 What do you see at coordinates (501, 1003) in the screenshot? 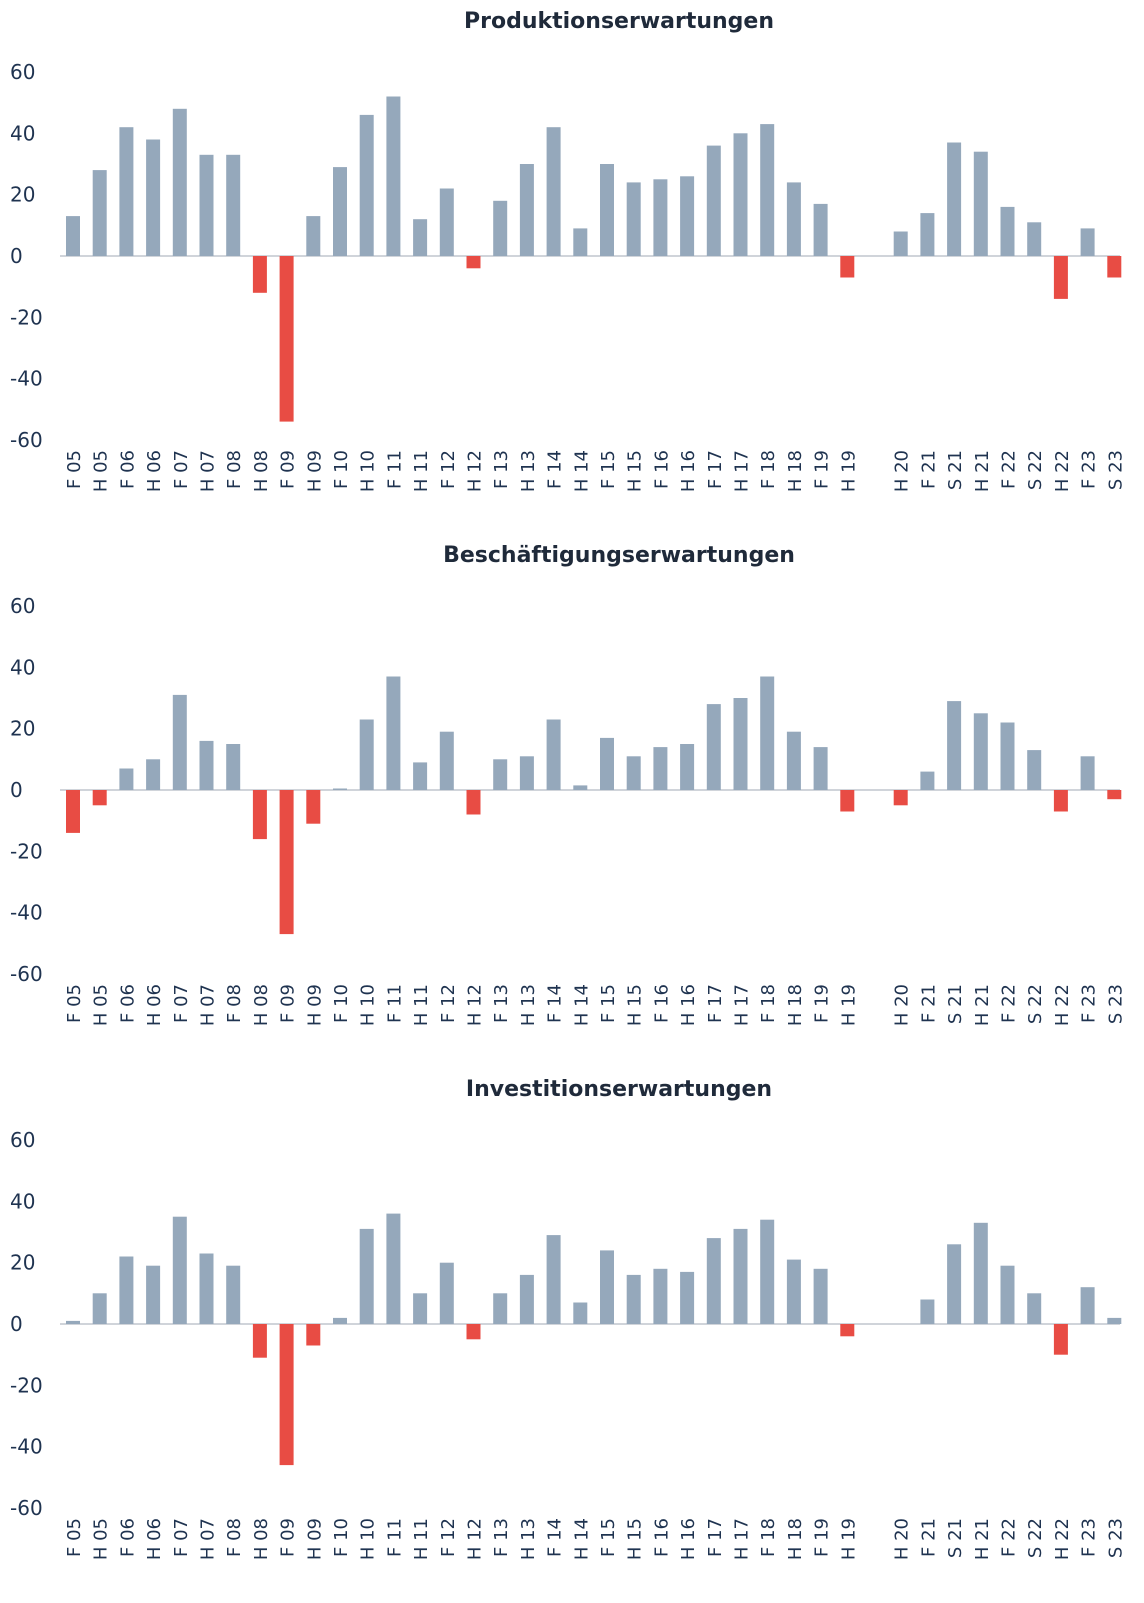
I see `x-tick-label: F 13` at bounding box center [501, 1003].